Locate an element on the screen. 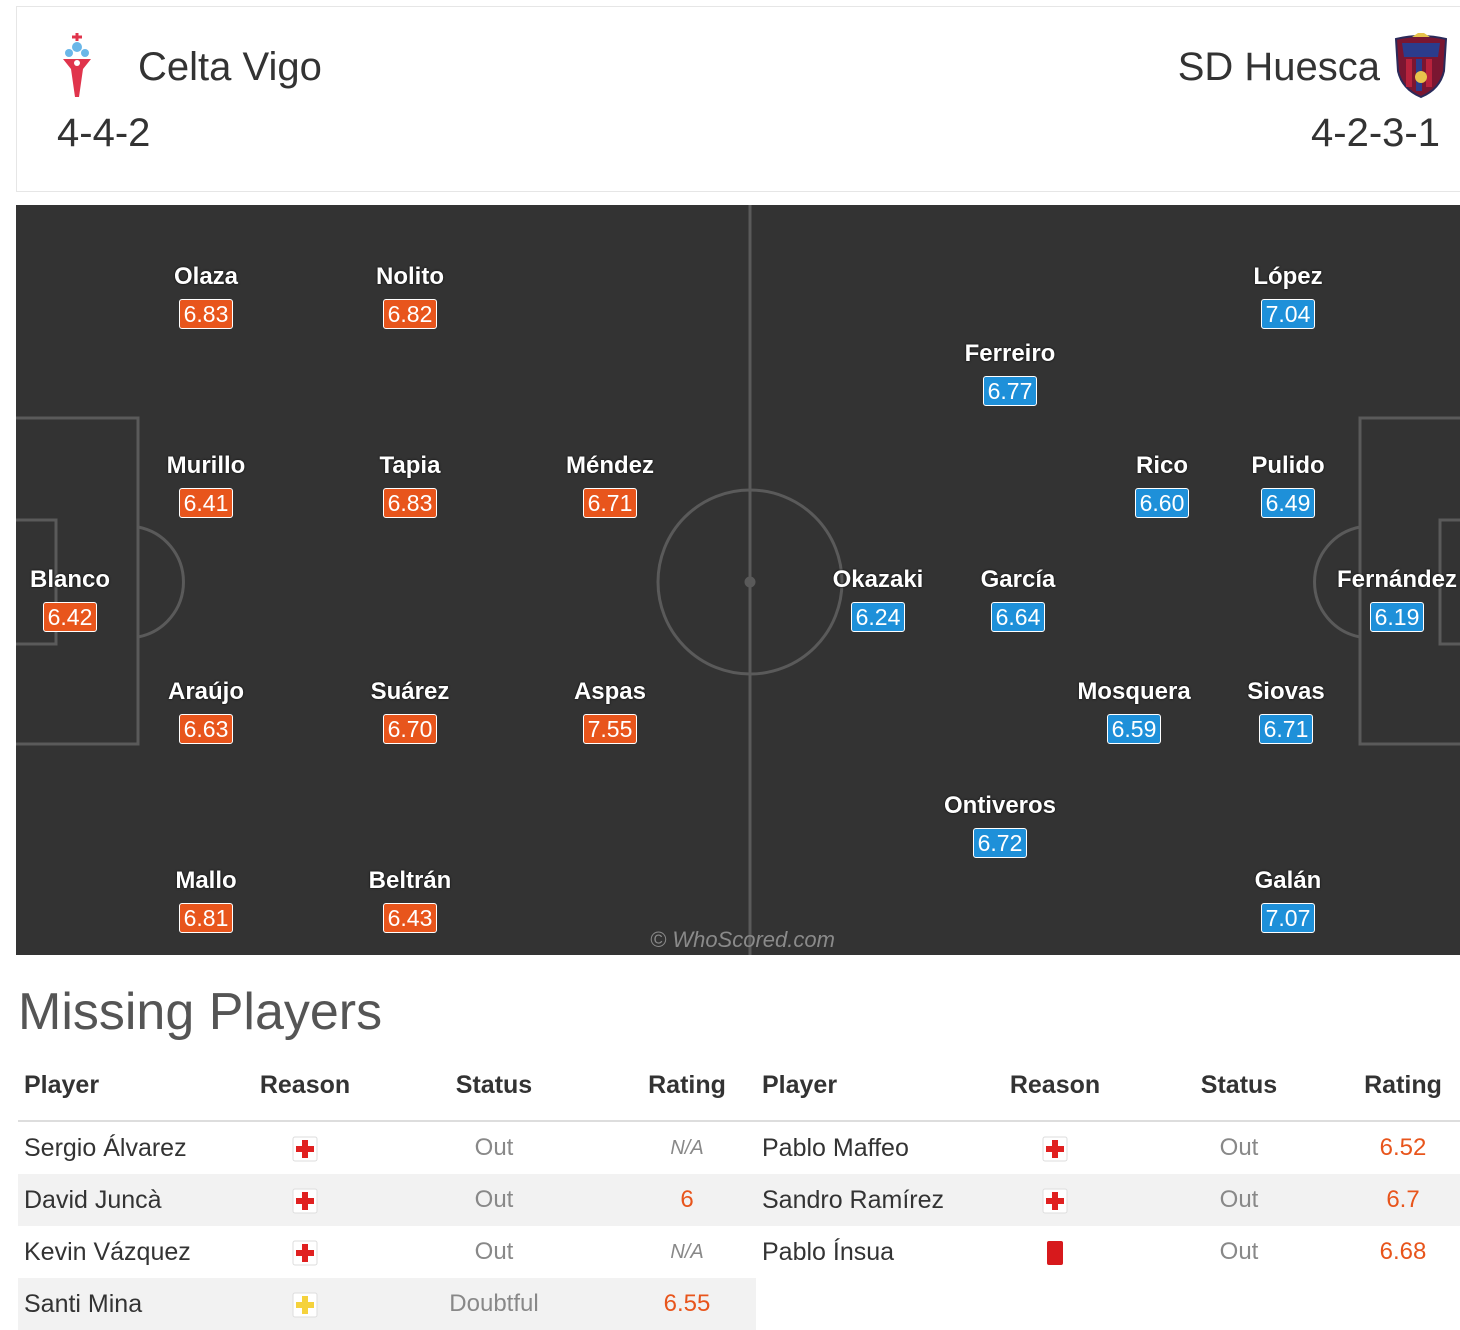 This screenshot has width=1460, height=1330. player-name: García is located at coordinates (1018, 579).